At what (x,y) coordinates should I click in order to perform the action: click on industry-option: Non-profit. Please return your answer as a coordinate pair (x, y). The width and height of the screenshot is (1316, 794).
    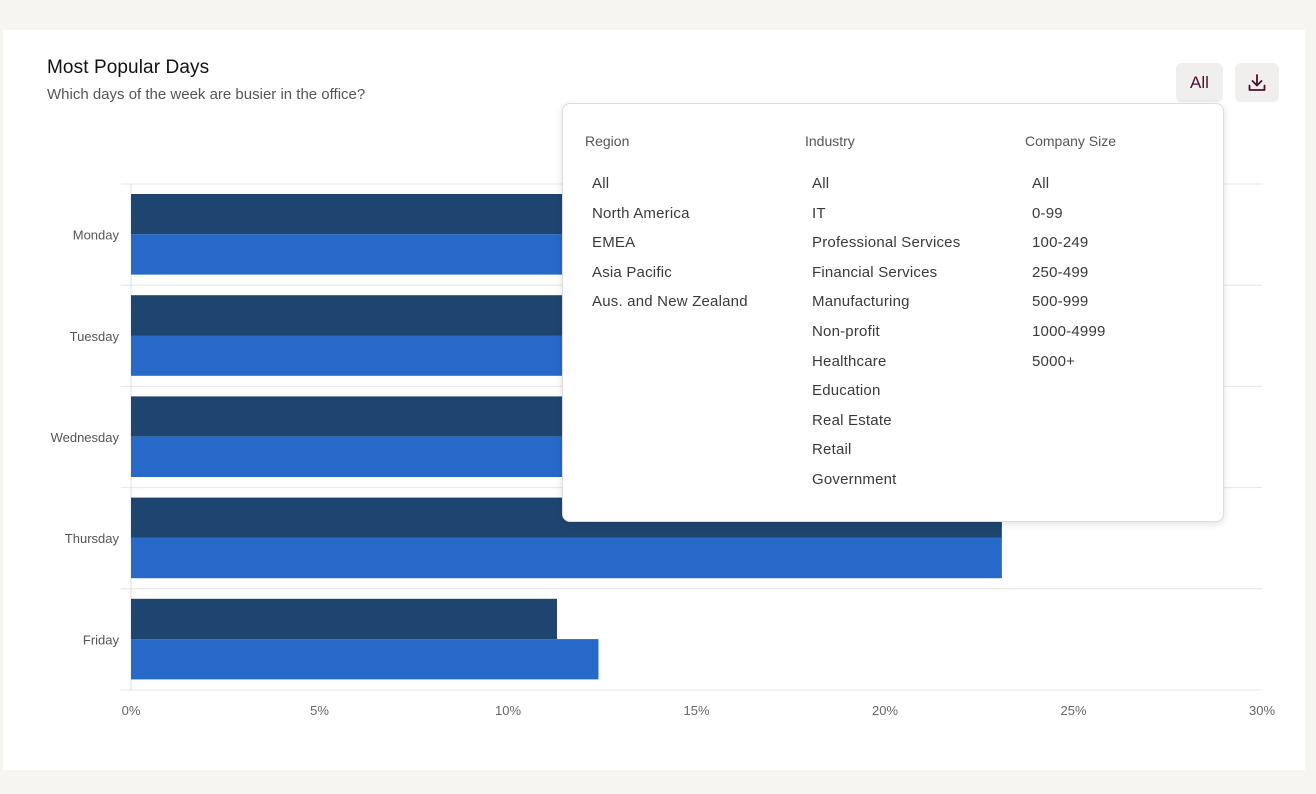
    Looking at the image, I should click on (846, 331).